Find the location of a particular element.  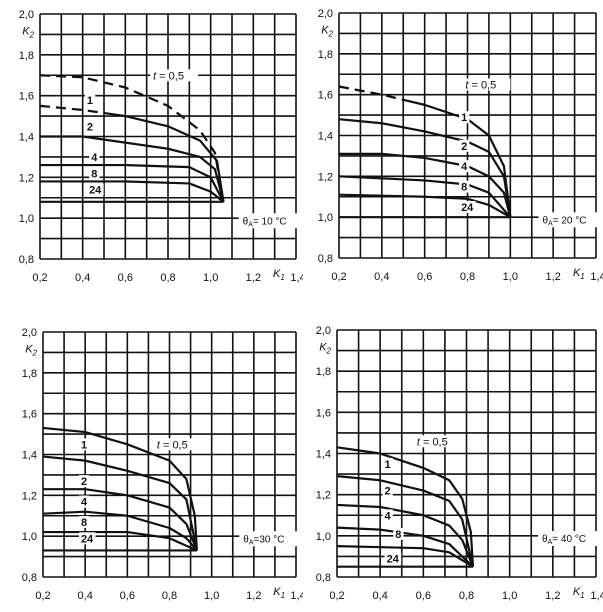

series-label-variable: t is located at coordinates (155, 76).